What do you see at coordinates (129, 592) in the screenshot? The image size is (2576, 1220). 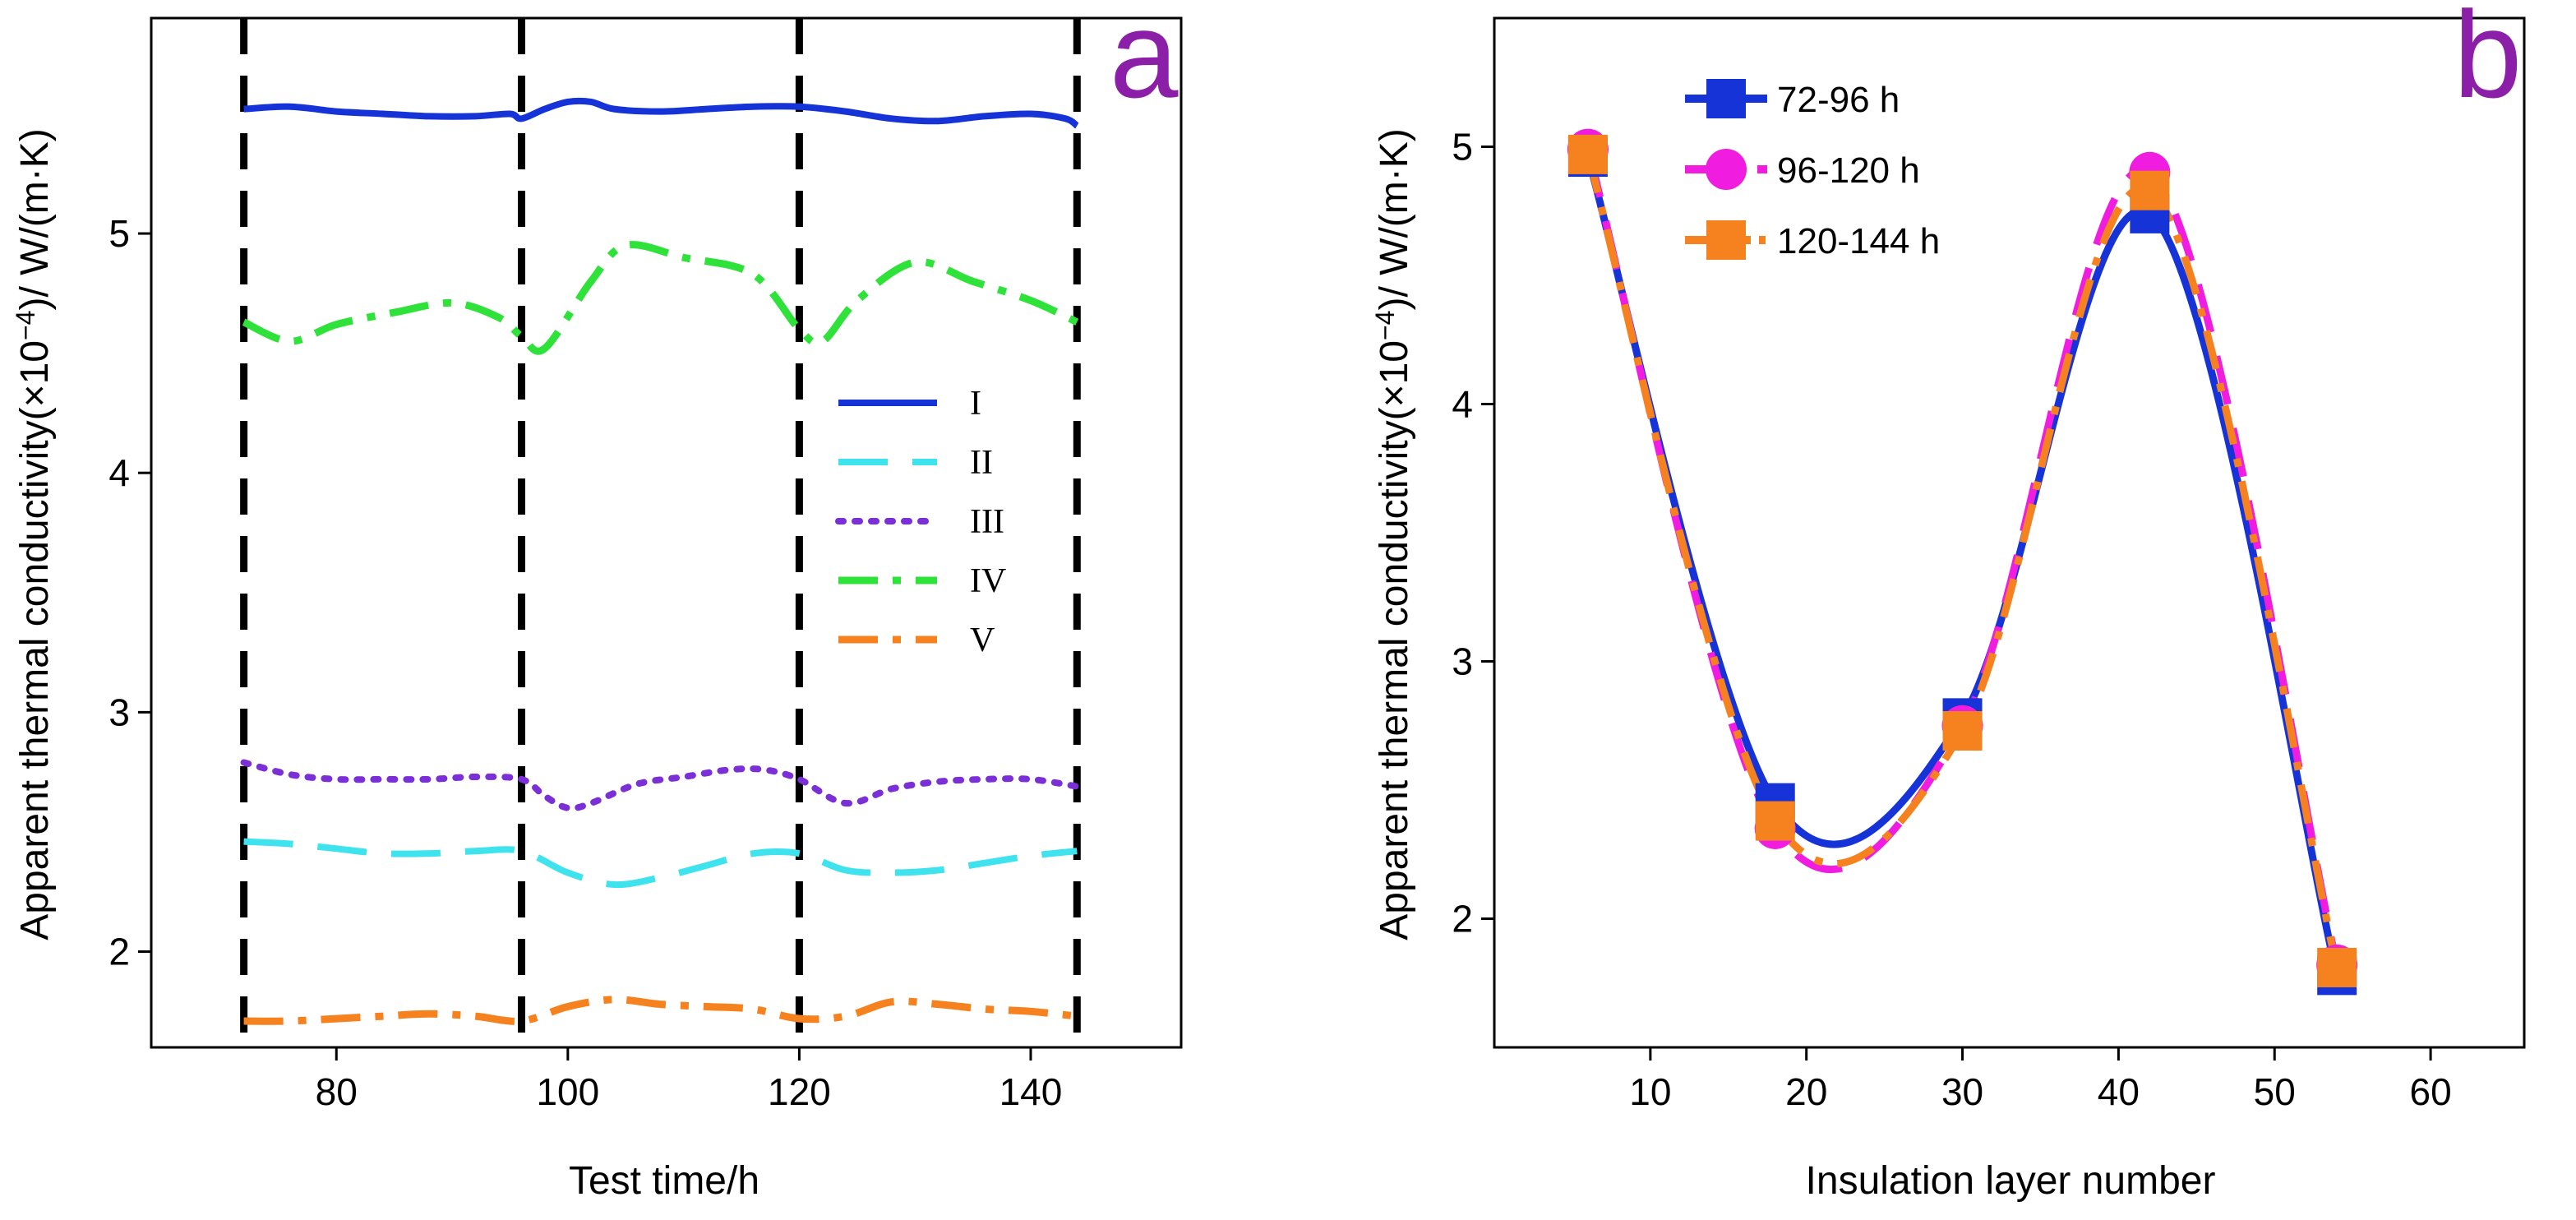 I see `panel-a-y-ticks: 2 3 4 5` at bounding box center [129, 592].